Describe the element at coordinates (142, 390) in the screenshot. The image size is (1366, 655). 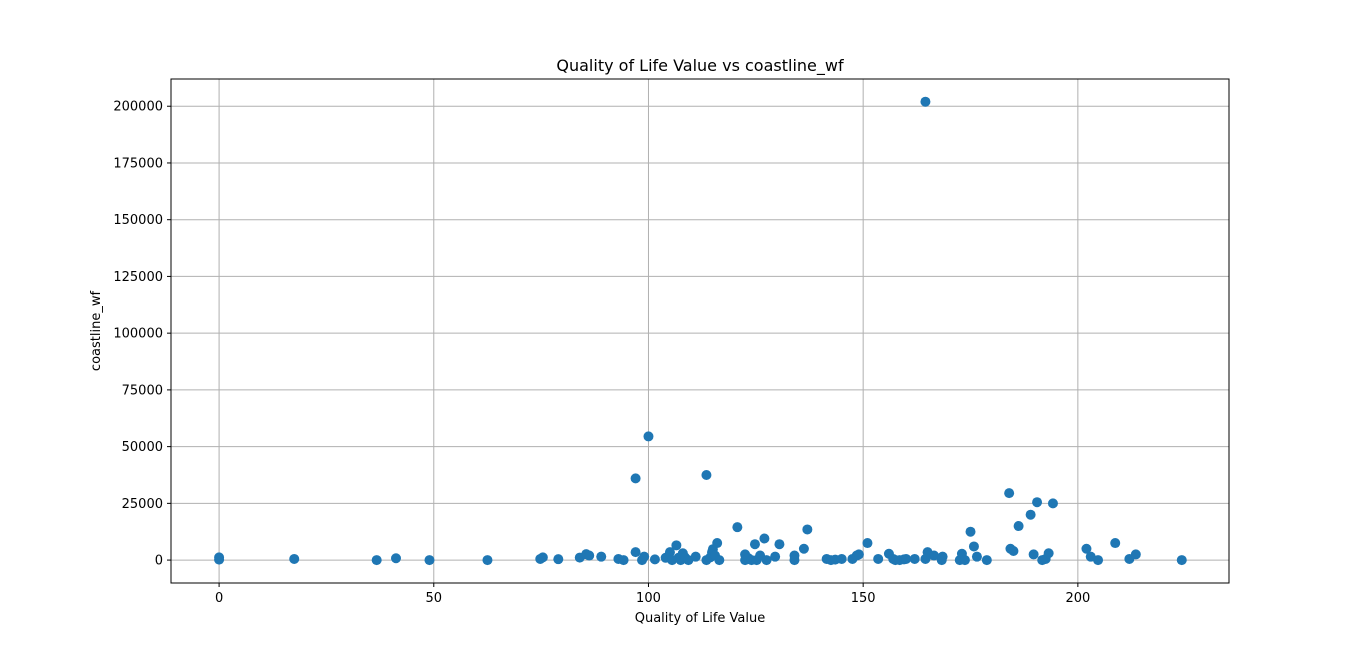
I see `y-tick-label: 75000` at that location.